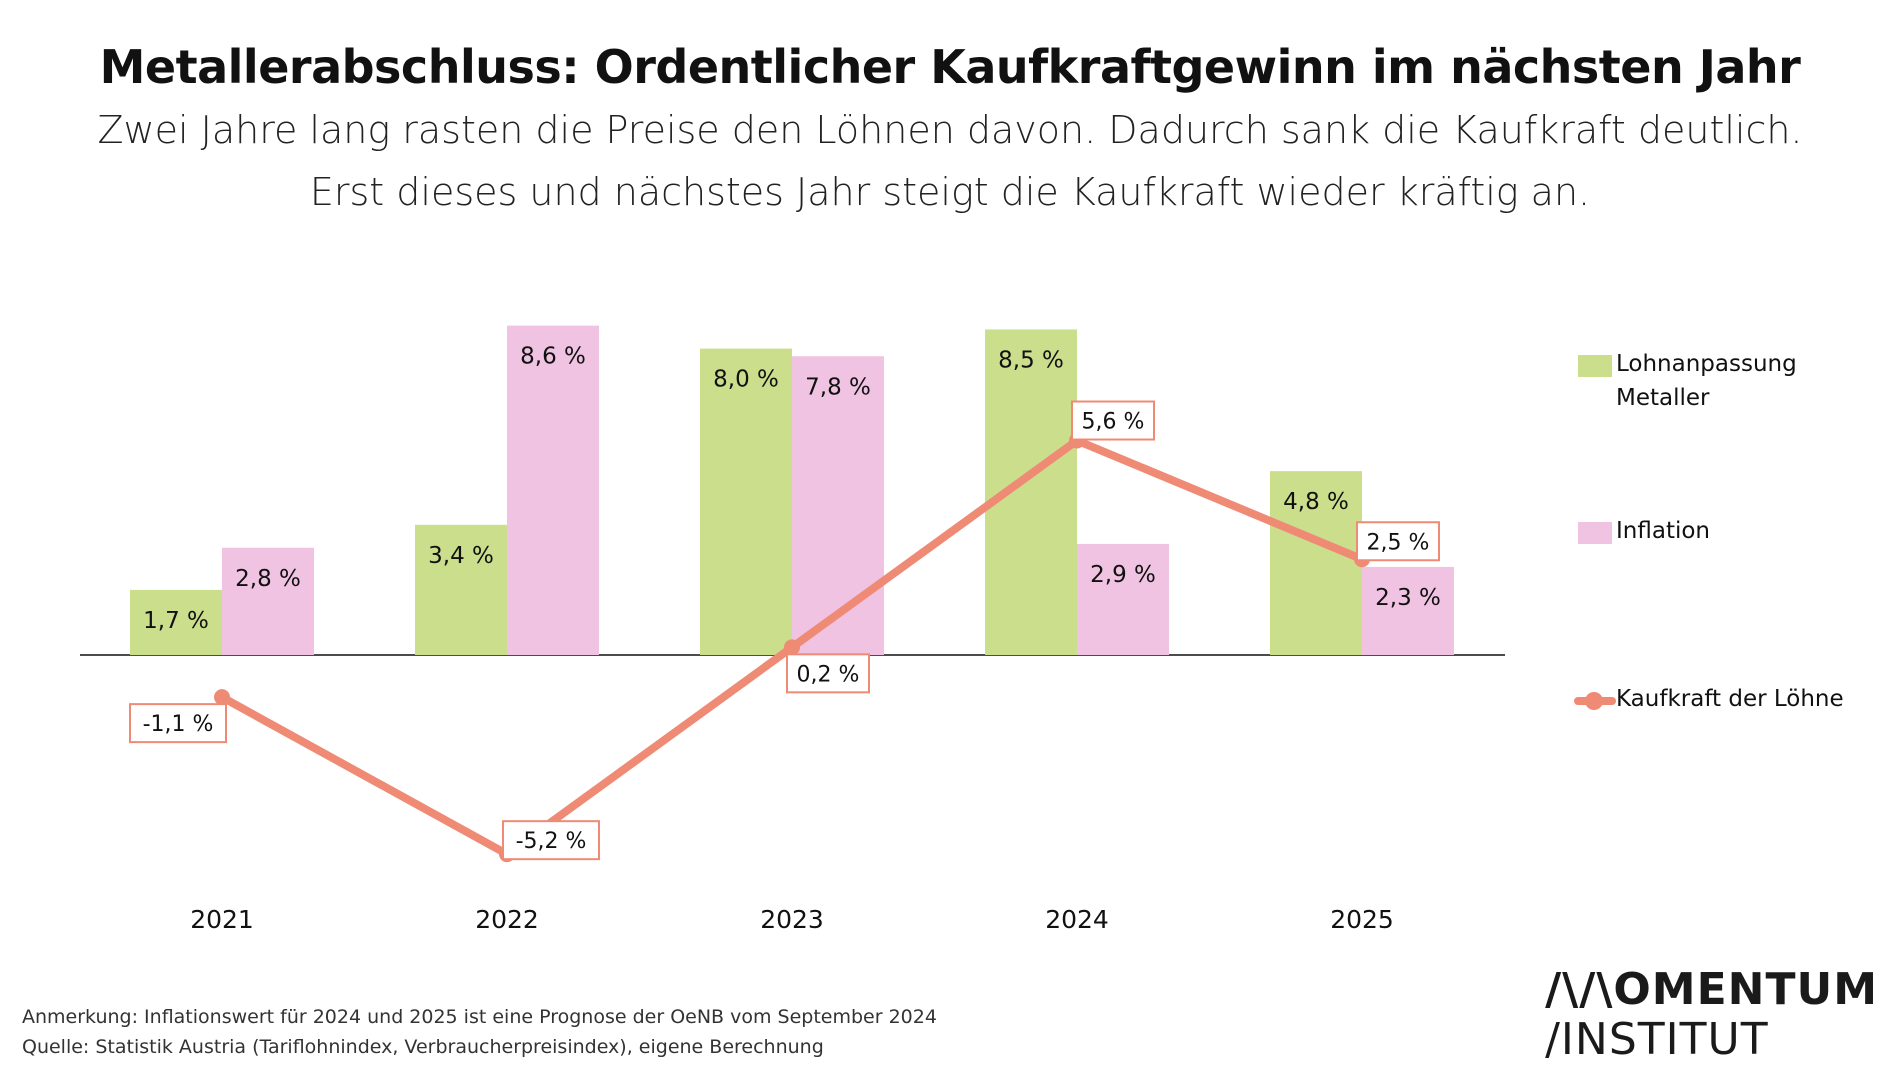 The width and height of the screenshot is (1900, 1076). Describe the element at coordinates (746, 501) in the screenshot. I see `bar-lohn-2023` at that location.